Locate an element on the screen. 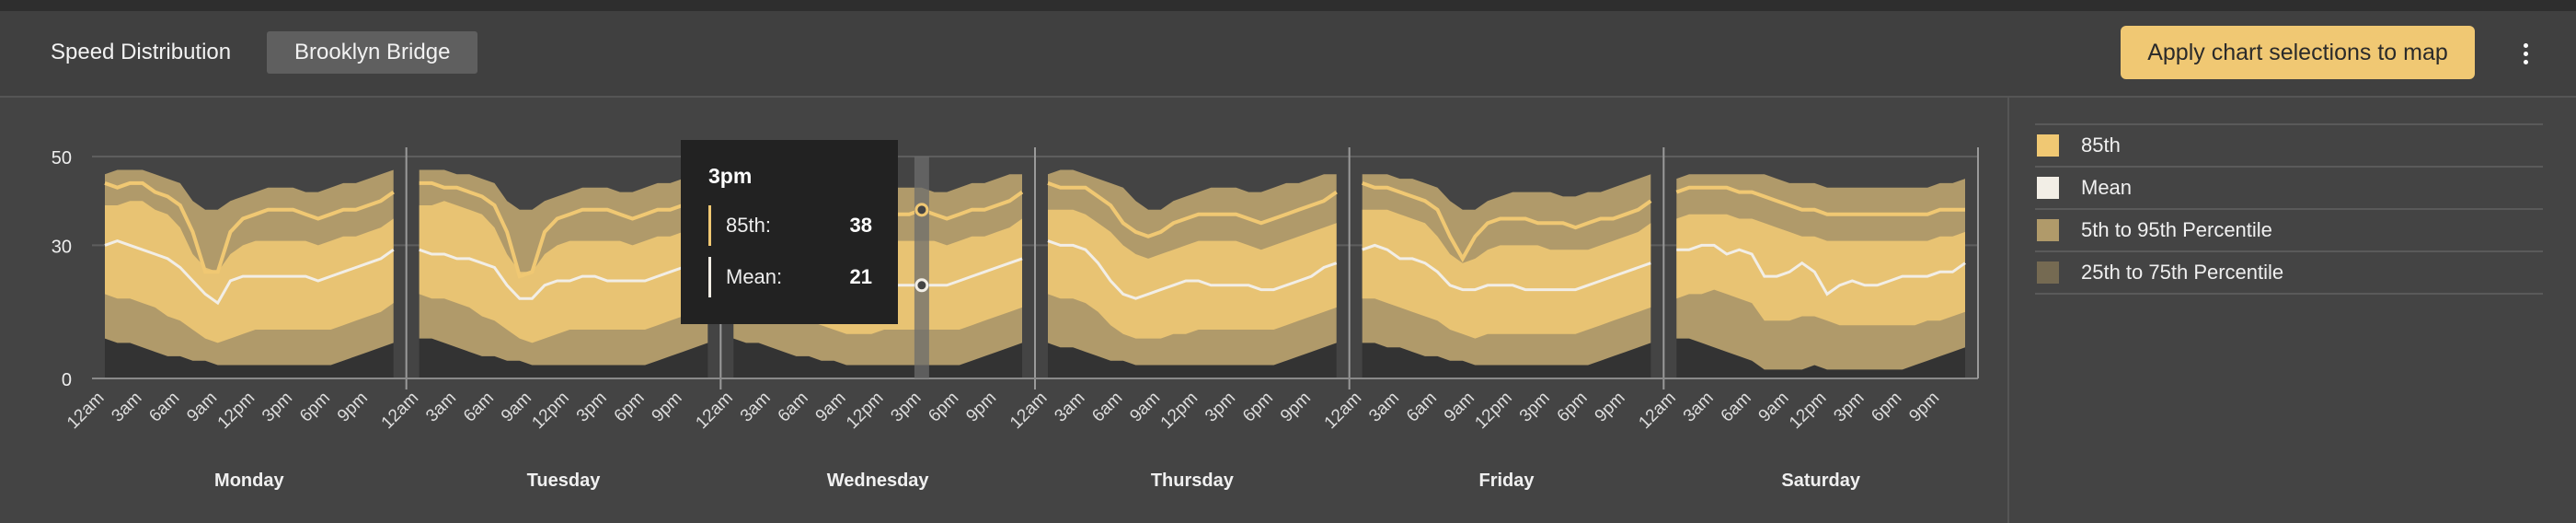 The width and height of the screenshot is (2576, 523). hover-point-mean is located at coordinates (921, 285).